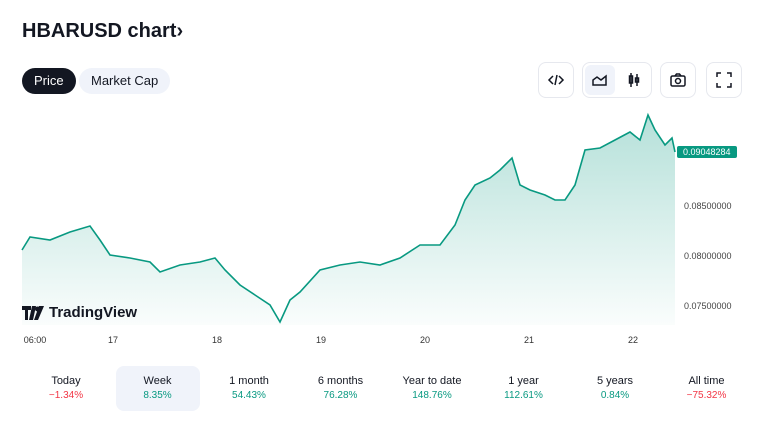 This screenshot has height=432, width=768. Describe the element at coordinates (425, 340) in the screenshot. I see `x-tick-label: 20` at that location.